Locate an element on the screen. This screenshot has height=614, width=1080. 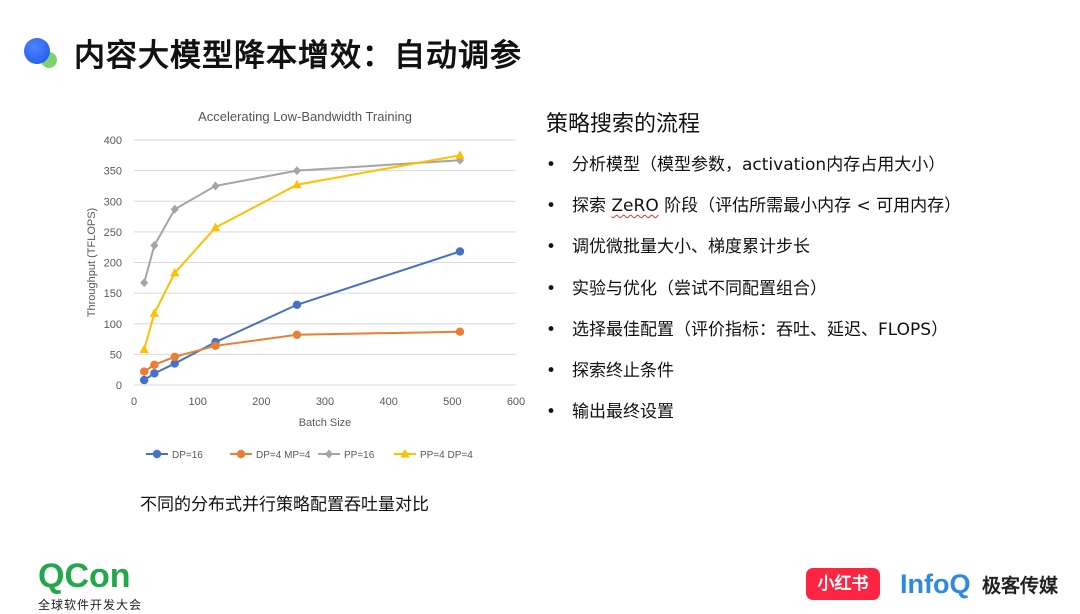
x-tick-label: 300 is located at coordinates (325, 402).